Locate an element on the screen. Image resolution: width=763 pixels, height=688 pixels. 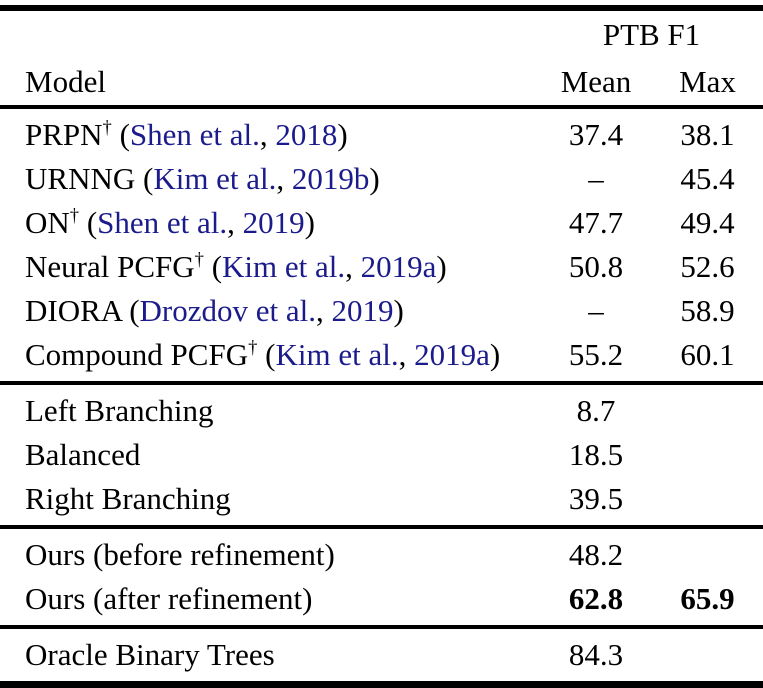
mean-value: 8.7 is located at coordinates (596, 410).